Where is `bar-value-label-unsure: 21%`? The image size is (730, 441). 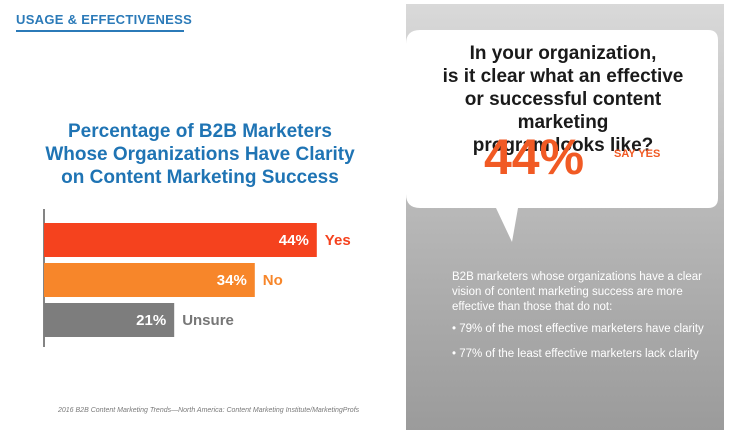 bar-value-label-unsure: 21% is located at coordinates (151, 320).